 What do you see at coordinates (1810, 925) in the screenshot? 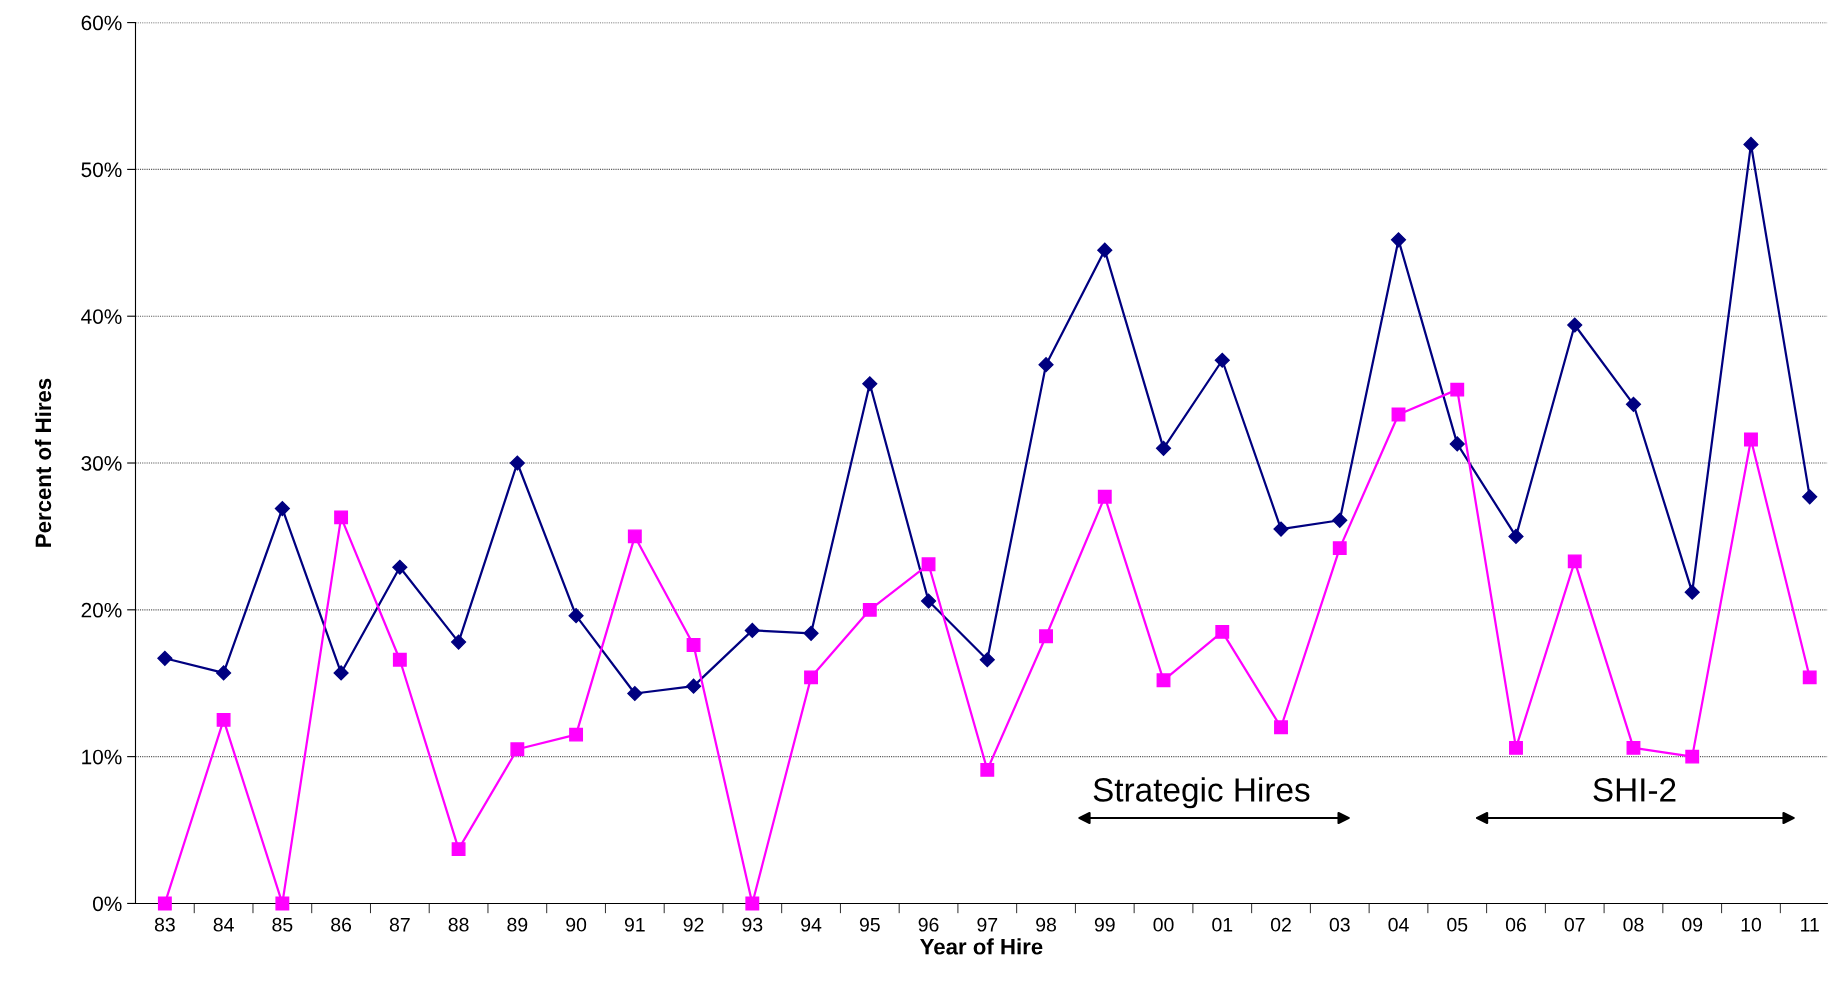
I see `x-tick-label: 11` at bounding box center [1810, 925].